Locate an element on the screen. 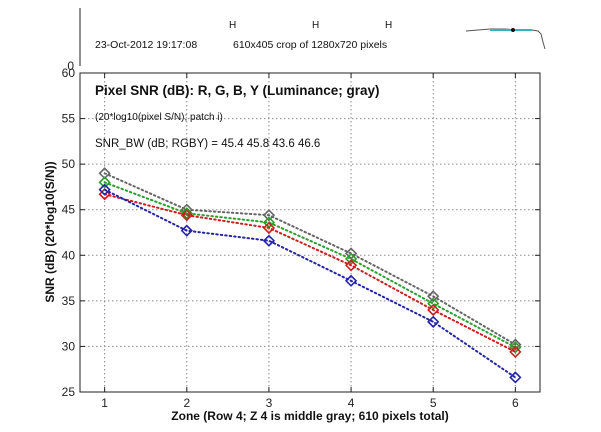 This screenshot has width=601, height=432. header-timestamp: 23-Oct-2012 19:17:08 is located at coordinates (146, 45).